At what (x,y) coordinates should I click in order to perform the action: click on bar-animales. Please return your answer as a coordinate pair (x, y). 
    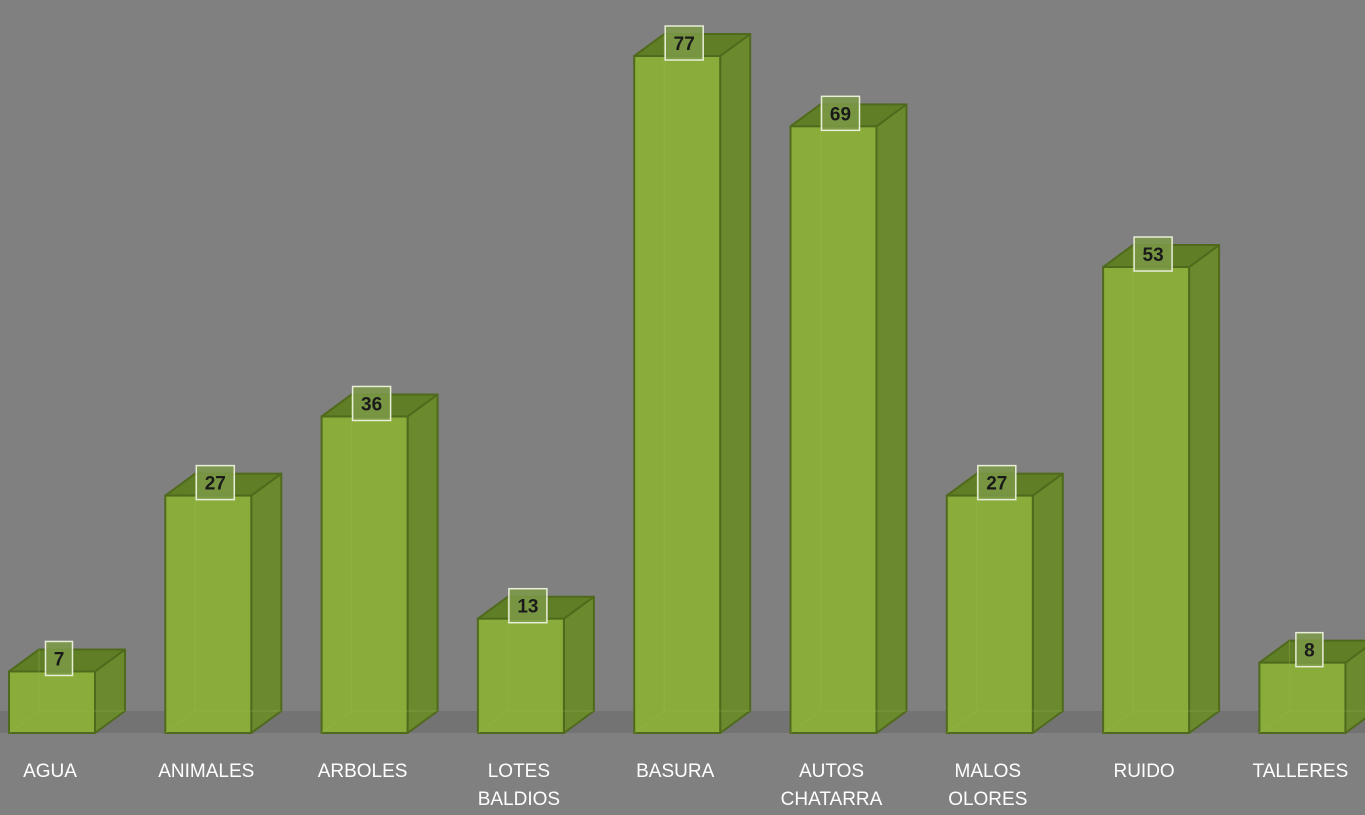
    Looking at the image, I should click on (223, 603).